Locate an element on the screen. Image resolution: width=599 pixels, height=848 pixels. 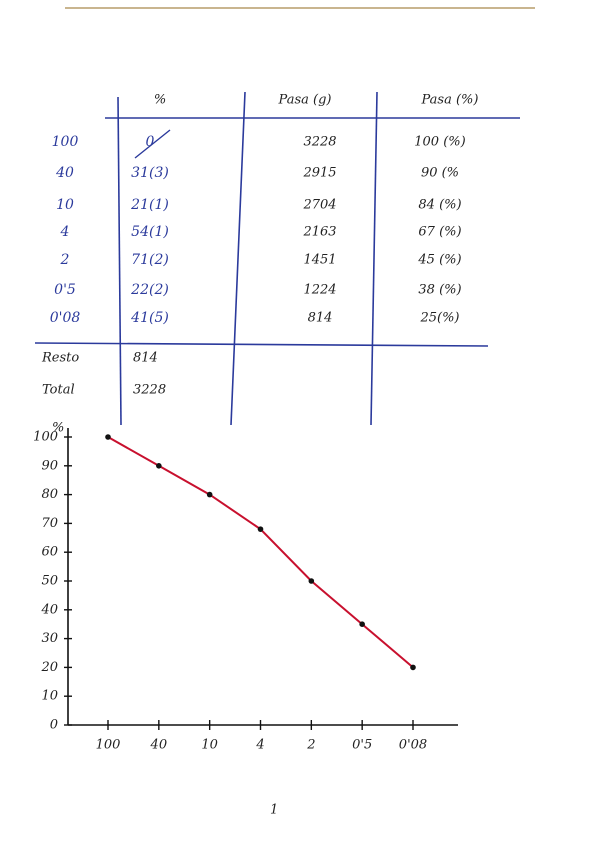
cell: 2915 is located at coordinates (319, 173).